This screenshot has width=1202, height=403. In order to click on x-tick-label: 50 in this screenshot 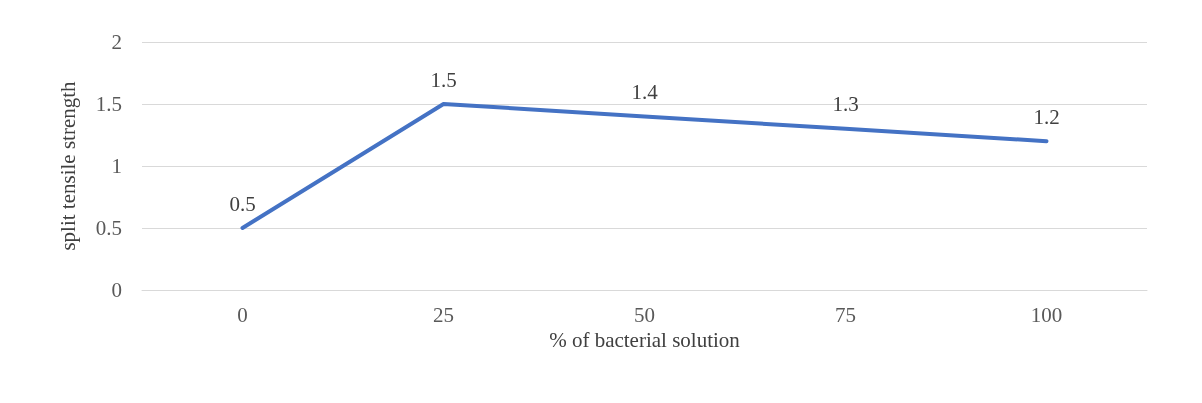, I will do `click(644, 314)`.